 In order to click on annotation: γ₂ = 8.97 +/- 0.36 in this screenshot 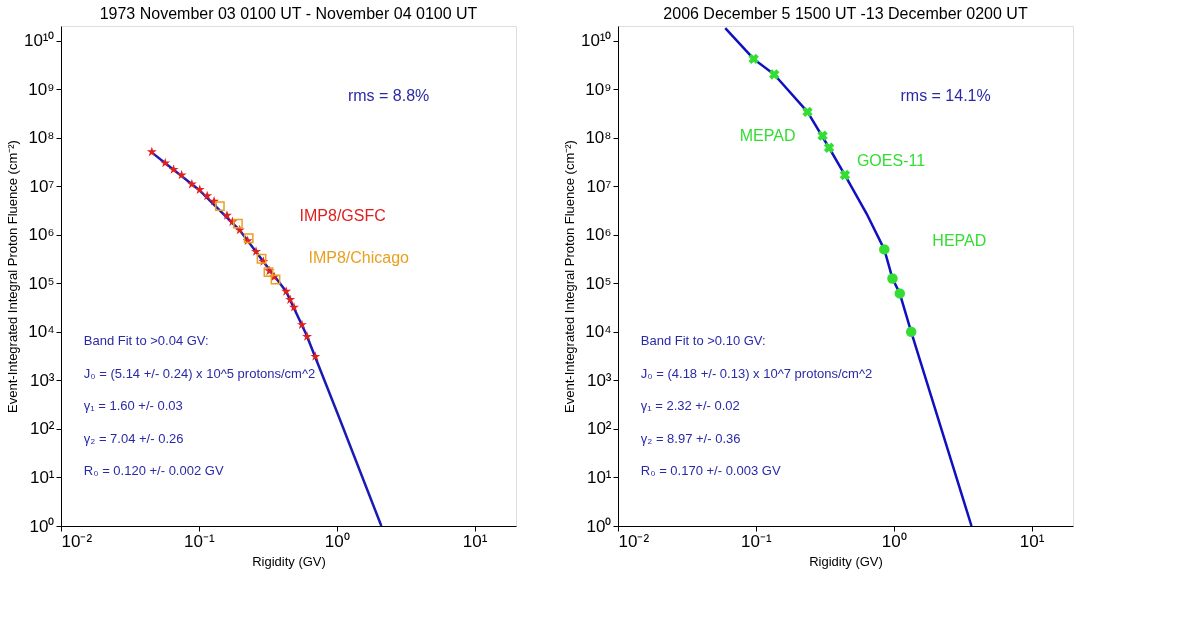, I will do `click(690, 438)`.